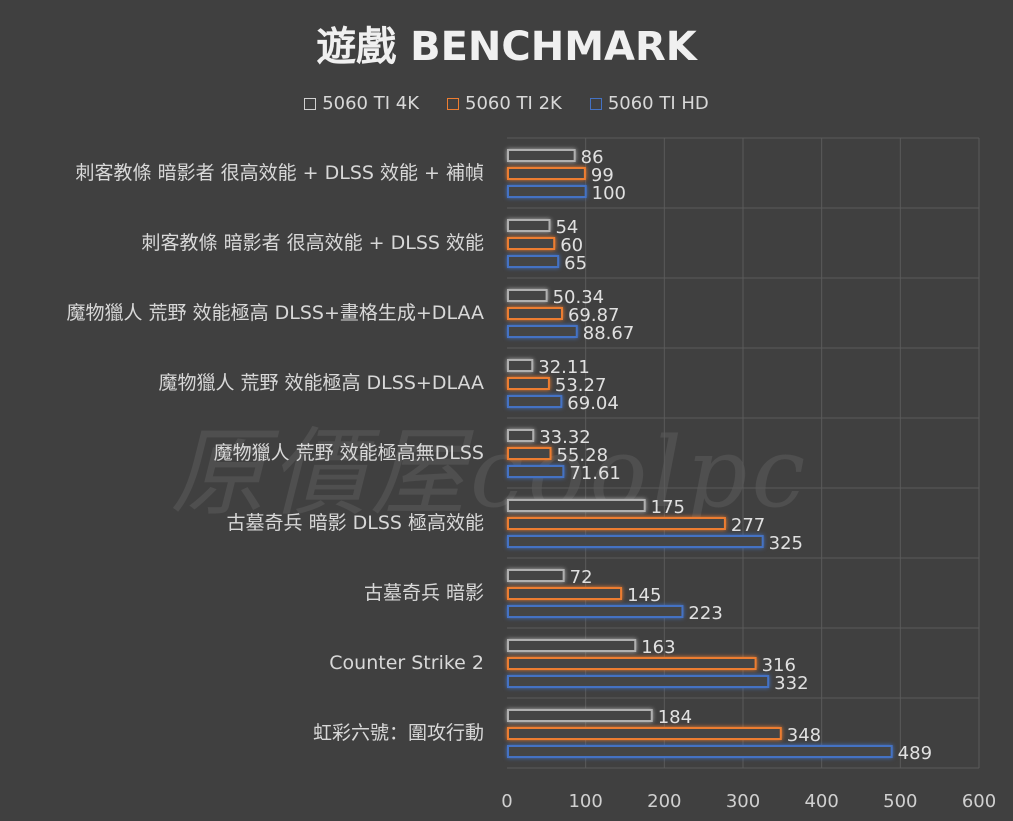  Describe the element at coordinates (564, 367) in the screenshot. I see `data-label: 32.11` at that location.